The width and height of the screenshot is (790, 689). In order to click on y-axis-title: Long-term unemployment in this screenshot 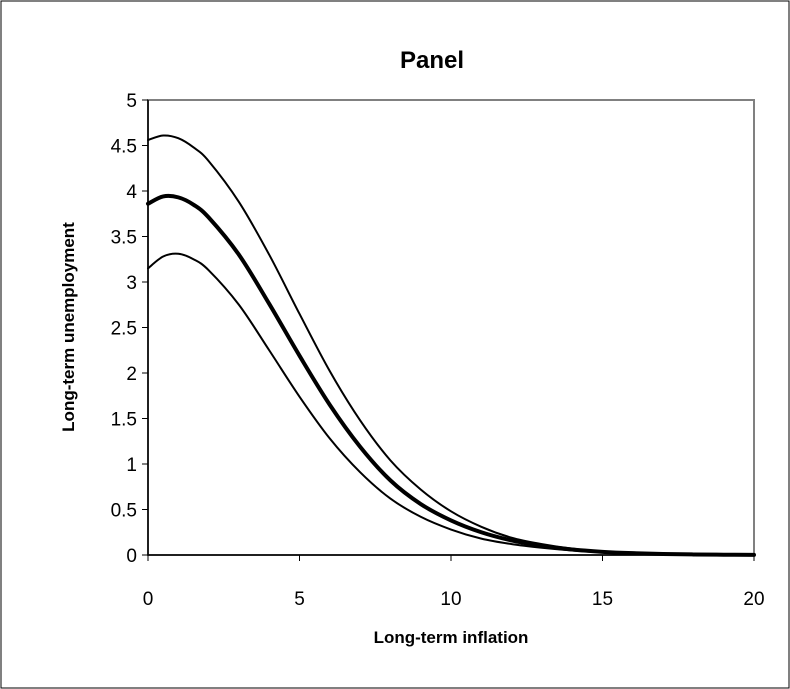, I will do `click(68, 327)`.